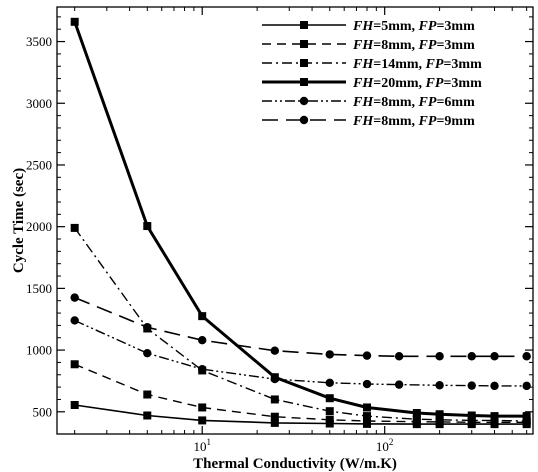 The width and height of the screenshot is (538, 472). Describe the element at coordinates (39, 350) in the screenshot. I see `y-tick-label: 1000` at that location.